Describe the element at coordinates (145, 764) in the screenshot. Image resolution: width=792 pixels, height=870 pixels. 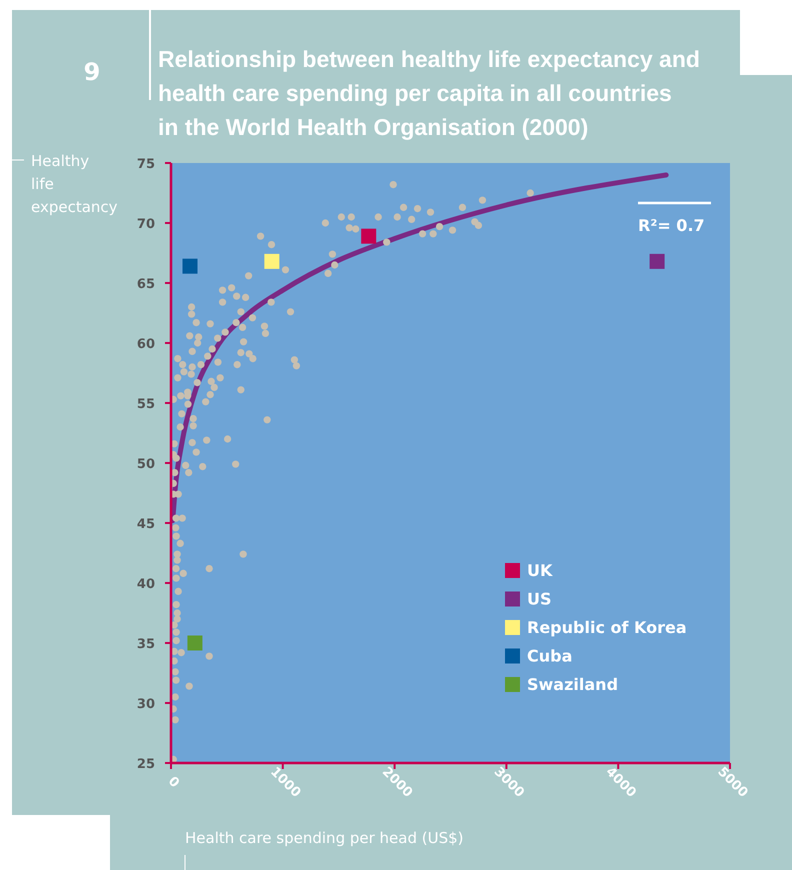
I see `y-tick-label: 25` at that location.